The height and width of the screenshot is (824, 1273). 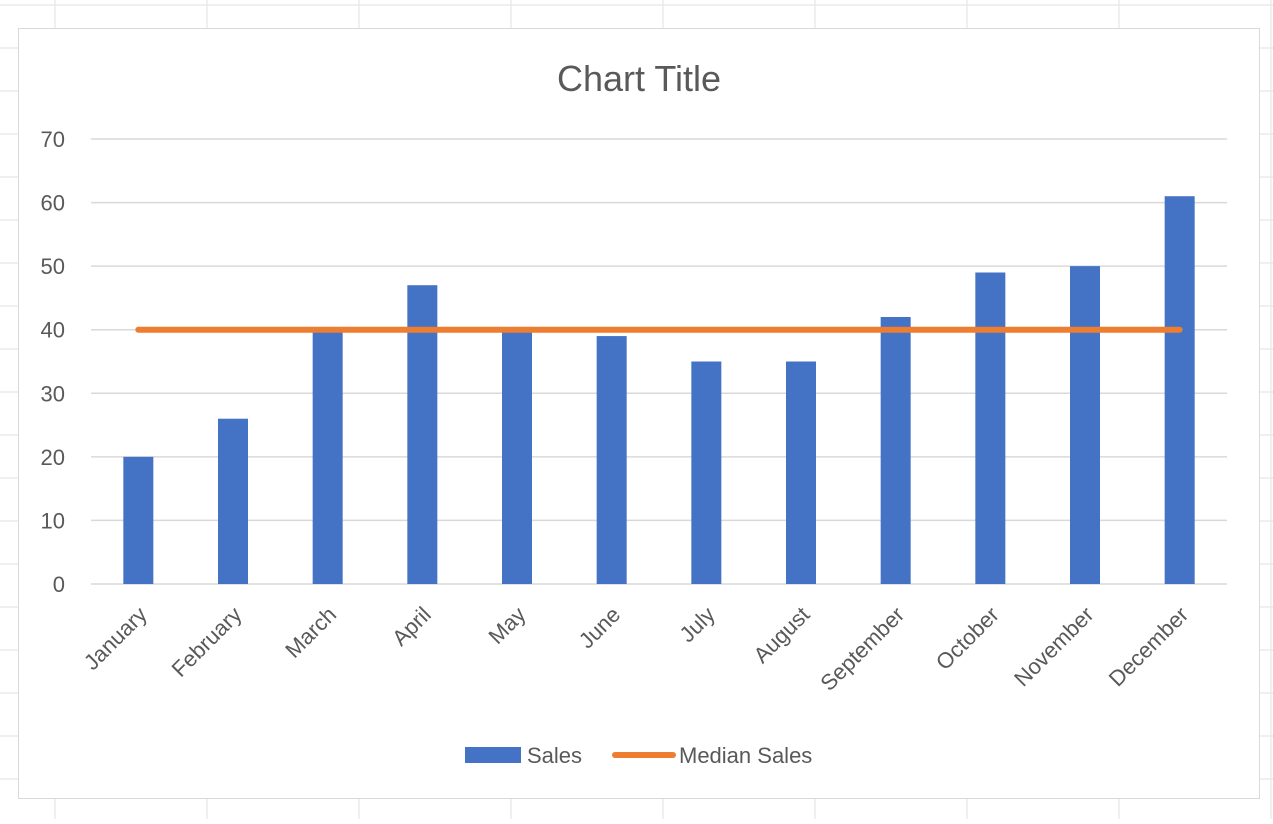 I want to click on x-tick-label: December, so click(x=1148, y=646).